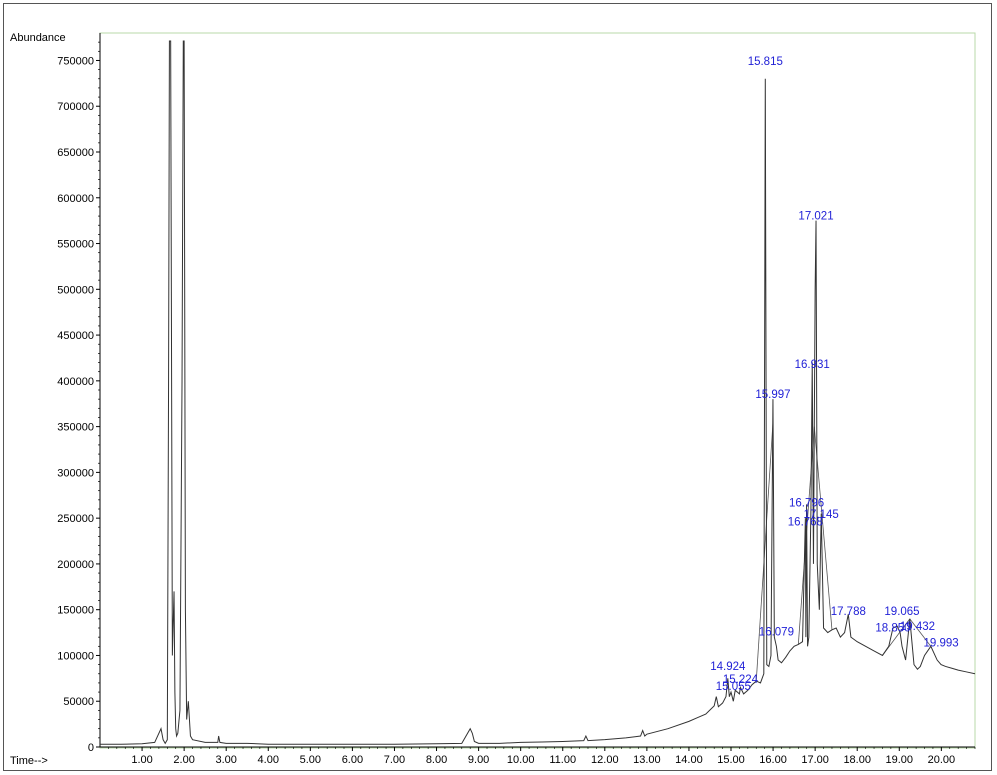 This screenshot has width=997, height=775. I want to click on peak-label: 18.850, so click(892, 629).